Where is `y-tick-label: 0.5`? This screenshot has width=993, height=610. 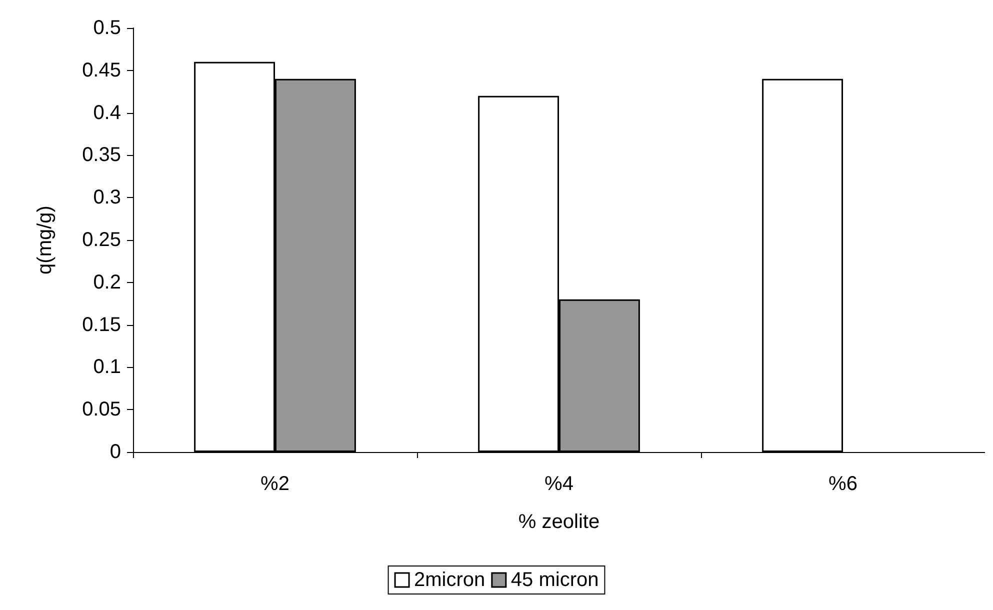
y-tick-label: 0.5 is located at coordinates (107, 28).